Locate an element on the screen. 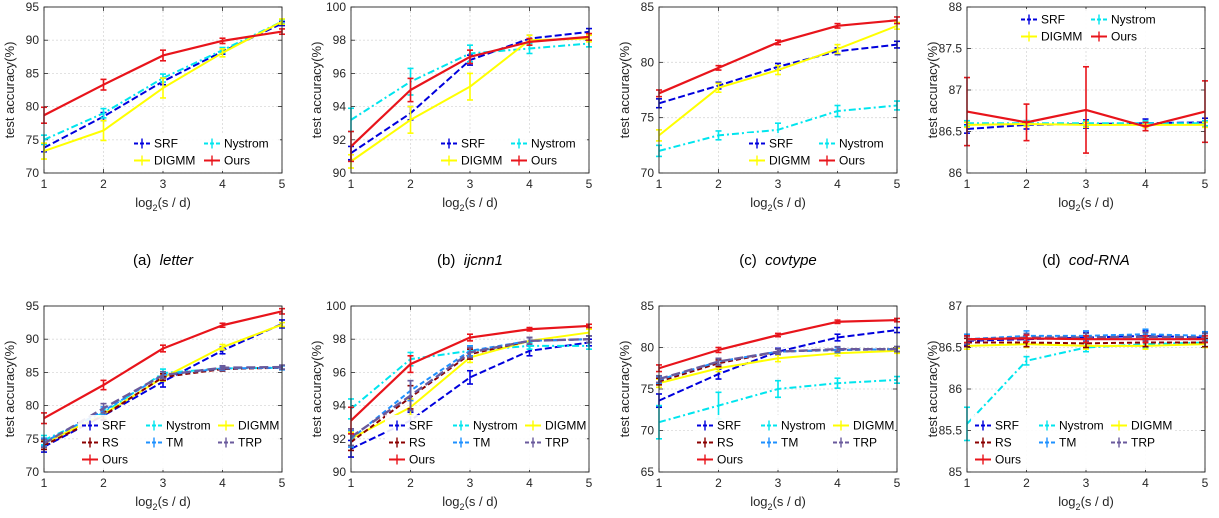  y-tick-label: 96 is located at coordinates (340, 372).